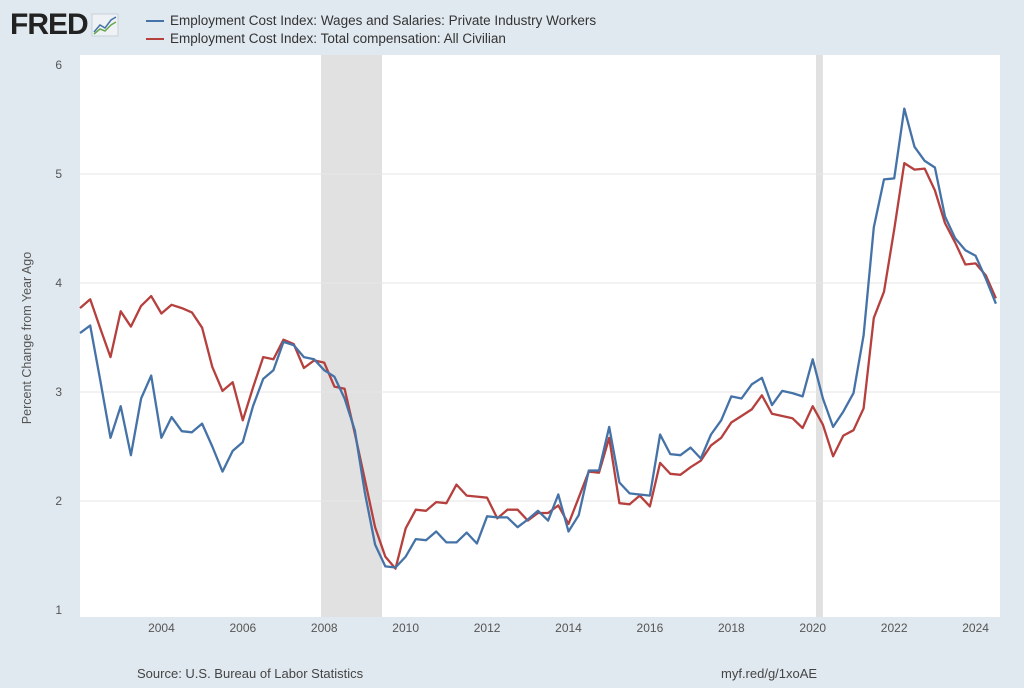  What do you see at coordinates (405, 628) in the screenshot?
I see `x-tick-label: 2010` at bounding box center [405, 628].